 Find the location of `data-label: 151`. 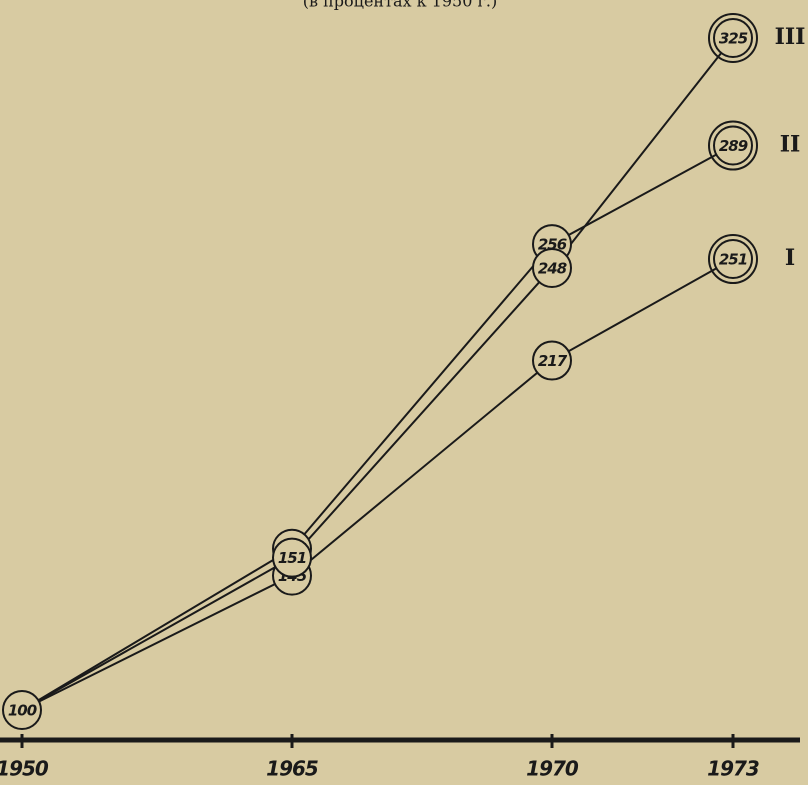

data-label: 151 is located at coordinates (292, 558).